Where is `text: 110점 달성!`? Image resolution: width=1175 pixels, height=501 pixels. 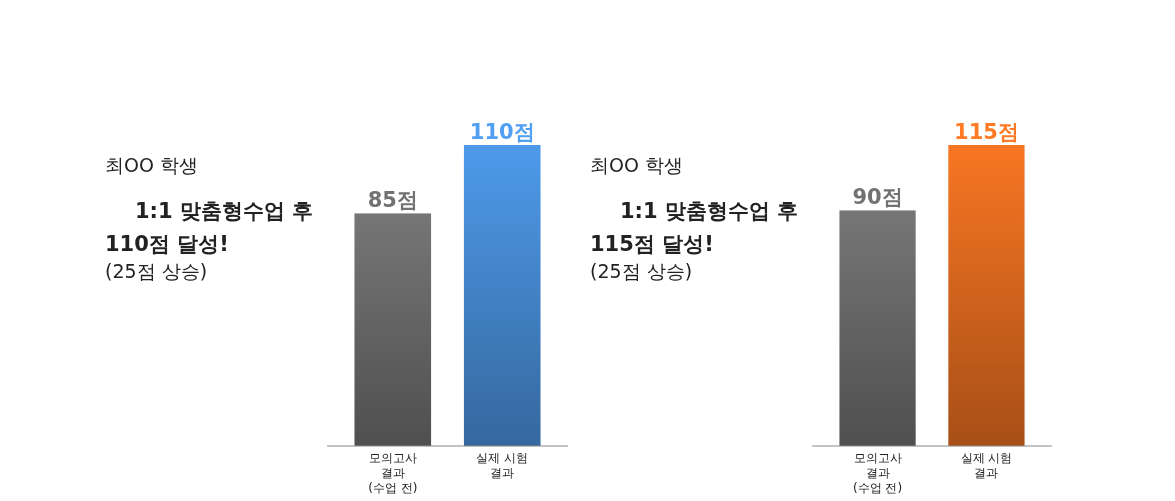
text: 110점 달성! is located at coordinates (167, 244).